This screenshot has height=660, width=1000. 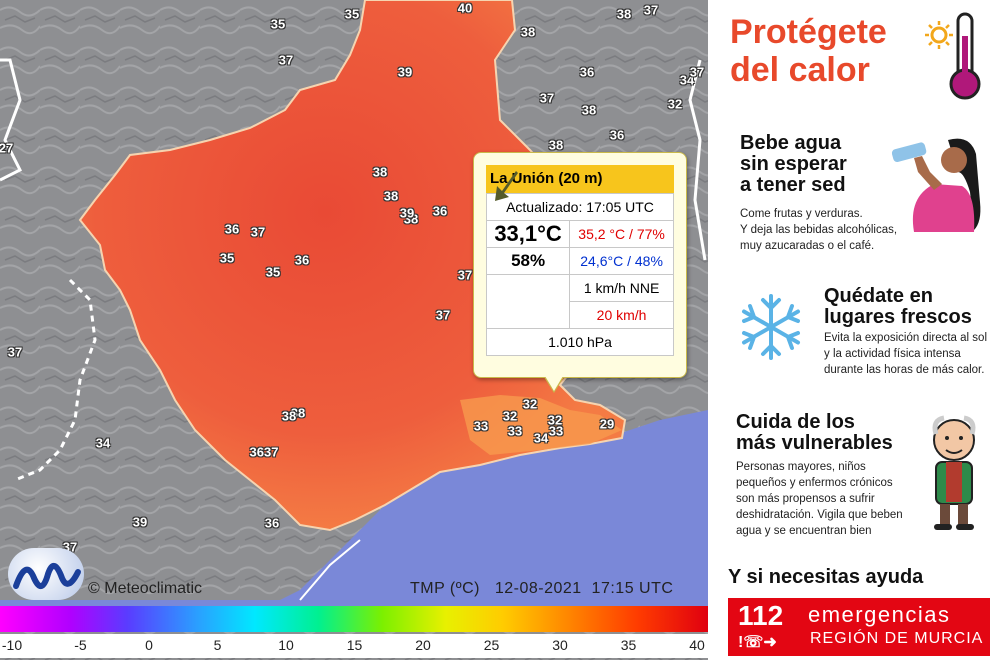 What do you see at coordinates (149, 645) in the screenshot?
I see `scale-tick-label: 0` at bounding box center [149, 645].